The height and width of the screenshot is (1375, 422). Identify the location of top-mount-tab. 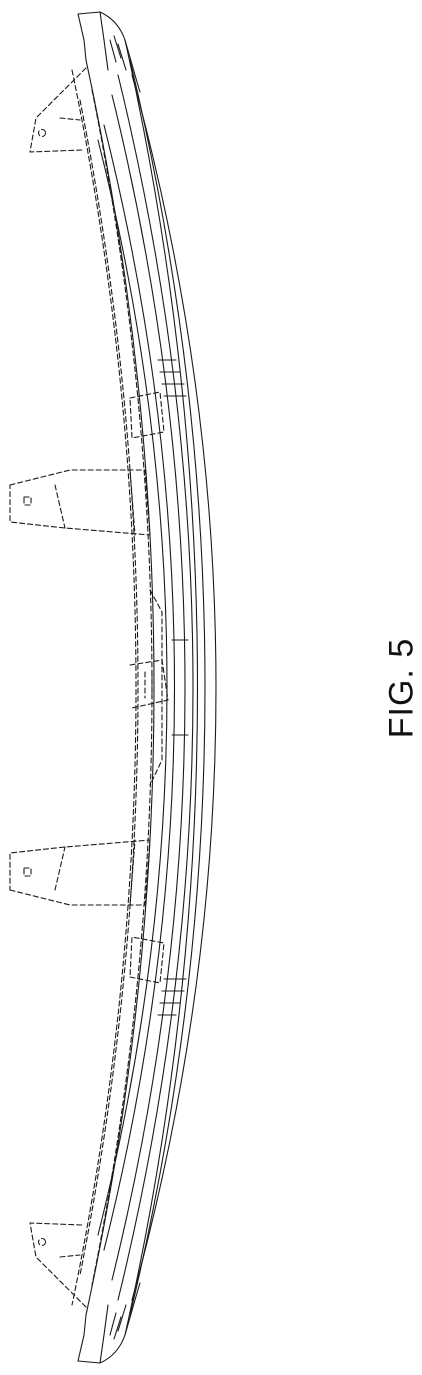
(58, 110).